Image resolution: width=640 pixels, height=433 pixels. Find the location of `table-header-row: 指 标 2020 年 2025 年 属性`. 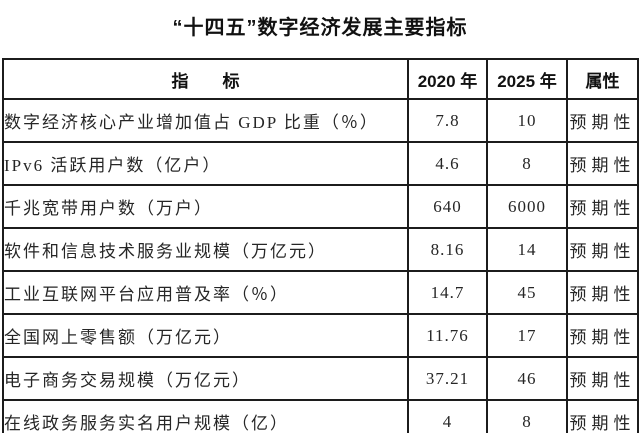

table-header-row: 指 标 2020 年 2025 年 属性 is located at coordinates (320, 79).